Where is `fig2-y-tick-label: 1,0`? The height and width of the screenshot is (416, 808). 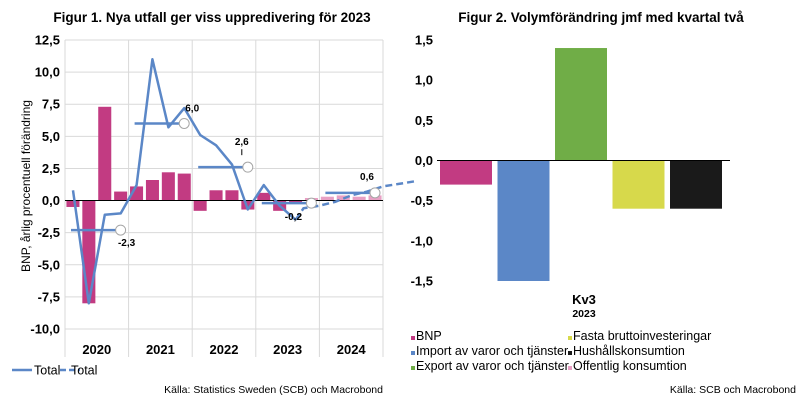 fig2-y-tick-label: 1,0 is located at coordinates (424, 80).